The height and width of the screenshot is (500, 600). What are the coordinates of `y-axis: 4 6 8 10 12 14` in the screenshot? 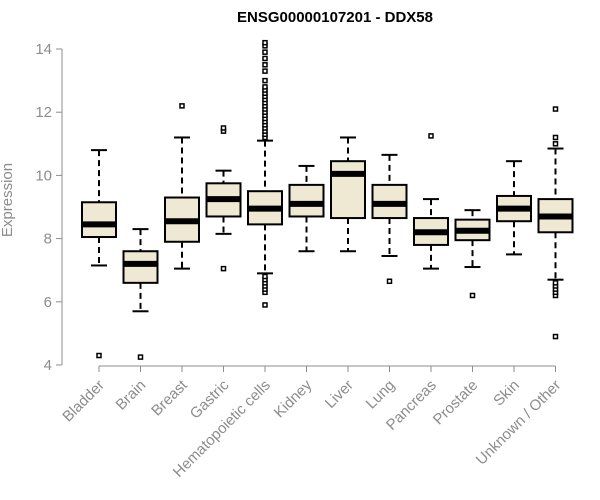 It's located at (49, 207).